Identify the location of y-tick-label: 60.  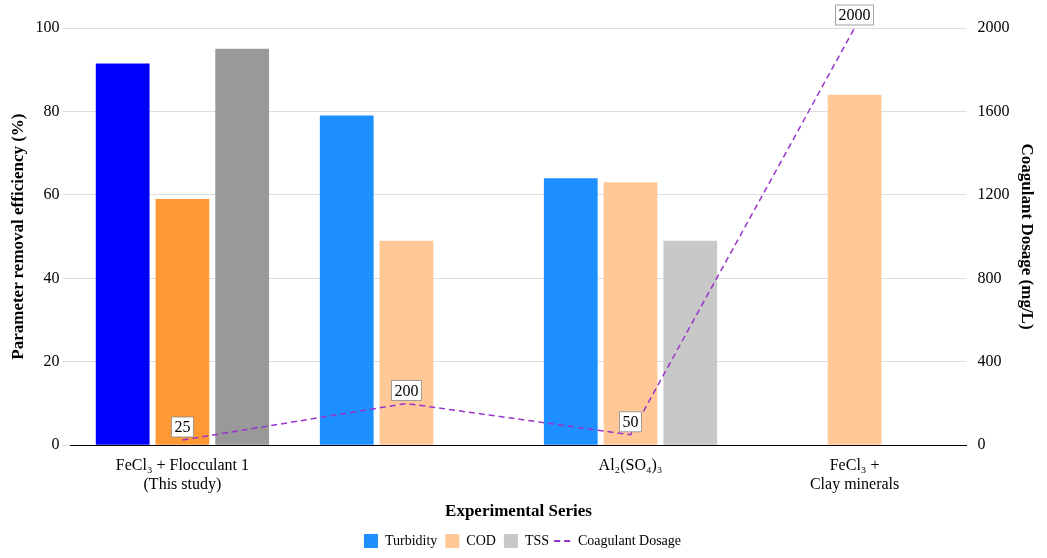
(51, 194).